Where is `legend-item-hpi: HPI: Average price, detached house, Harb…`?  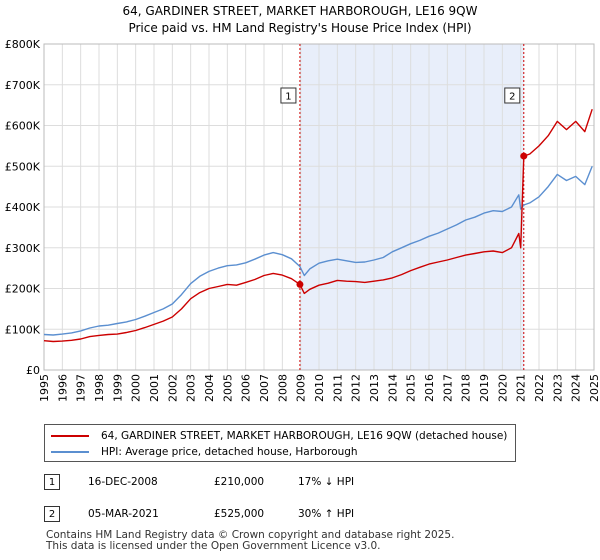 legend-item-hpi: HPI: Average price, detached house, Harb… is located at coordinates (204, 452).